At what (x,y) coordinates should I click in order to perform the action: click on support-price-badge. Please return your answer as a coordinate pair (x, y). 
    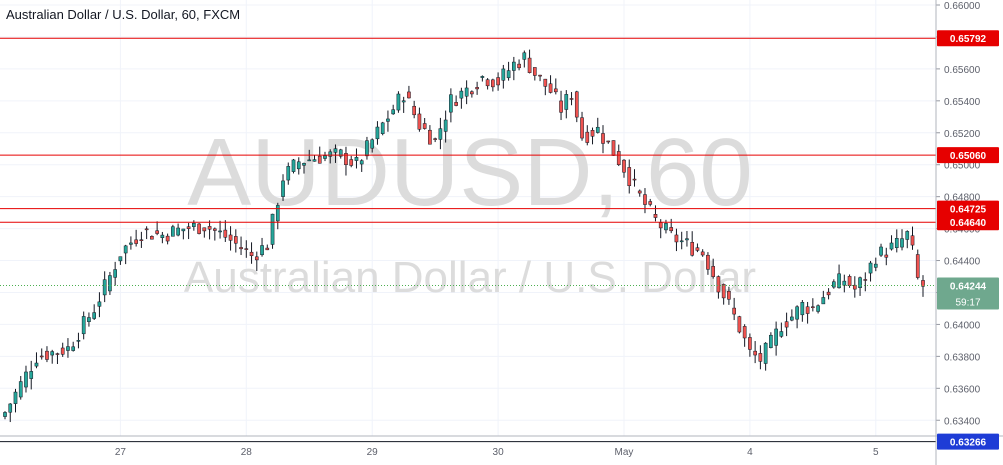
    Looking at the image, I should click on (968, 441).